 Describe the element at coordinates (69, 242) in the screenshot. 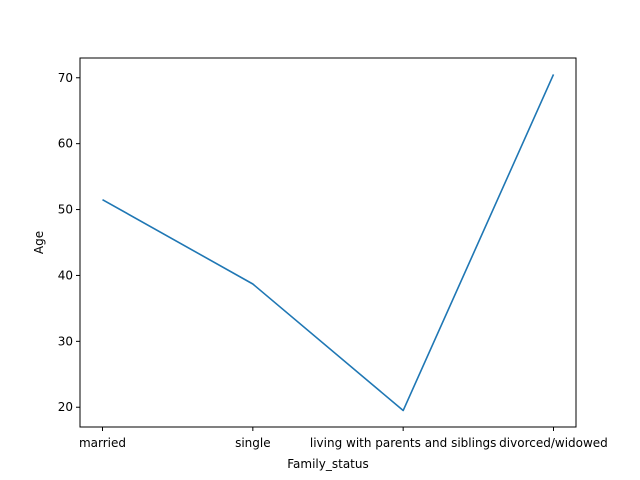

I see `y-axis: 20 30 40 50 60 70` at that location.